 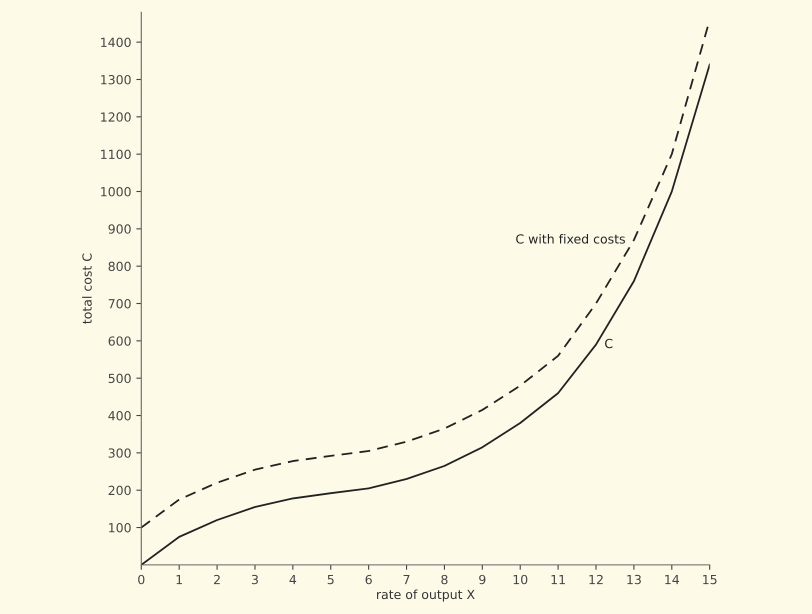 I want to click on y-tick-label: 1300, so click(x=116, y=79).